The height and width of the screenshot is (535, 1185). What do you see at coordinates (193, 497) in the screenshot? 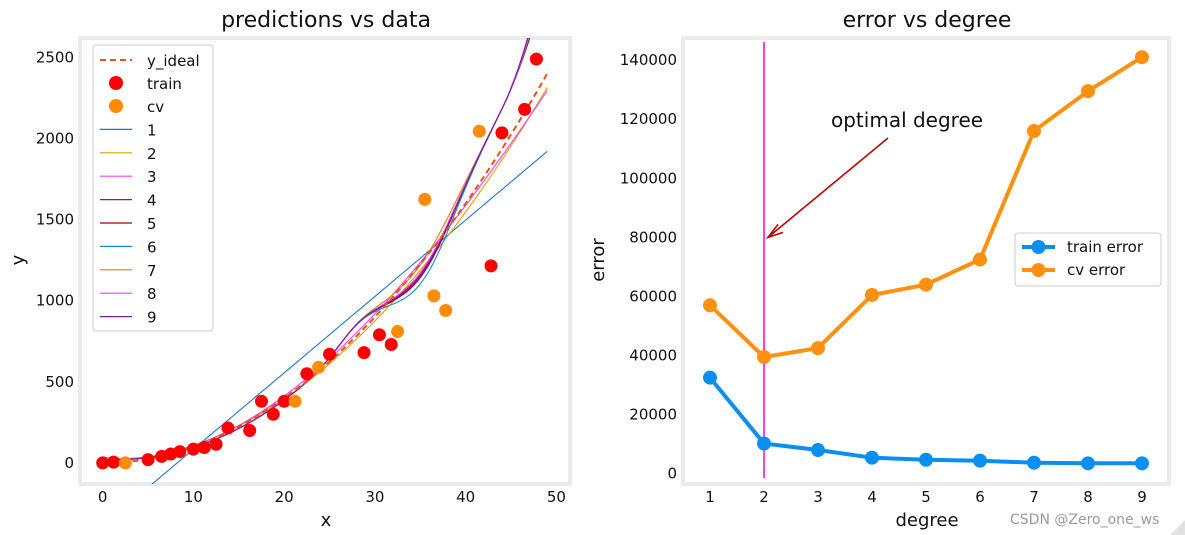
I see `left-x-tick-label: 10` at bounding box center [193, 497].